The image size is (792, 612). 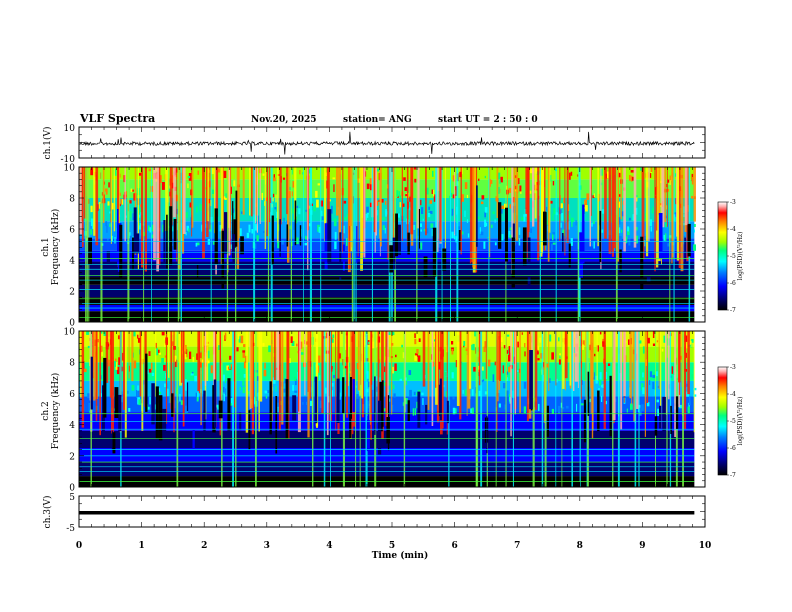 What do you see at coordinates (72, 293) in the screenshot?
I see `ytick-label: 2` at bounding box center [72, 293].